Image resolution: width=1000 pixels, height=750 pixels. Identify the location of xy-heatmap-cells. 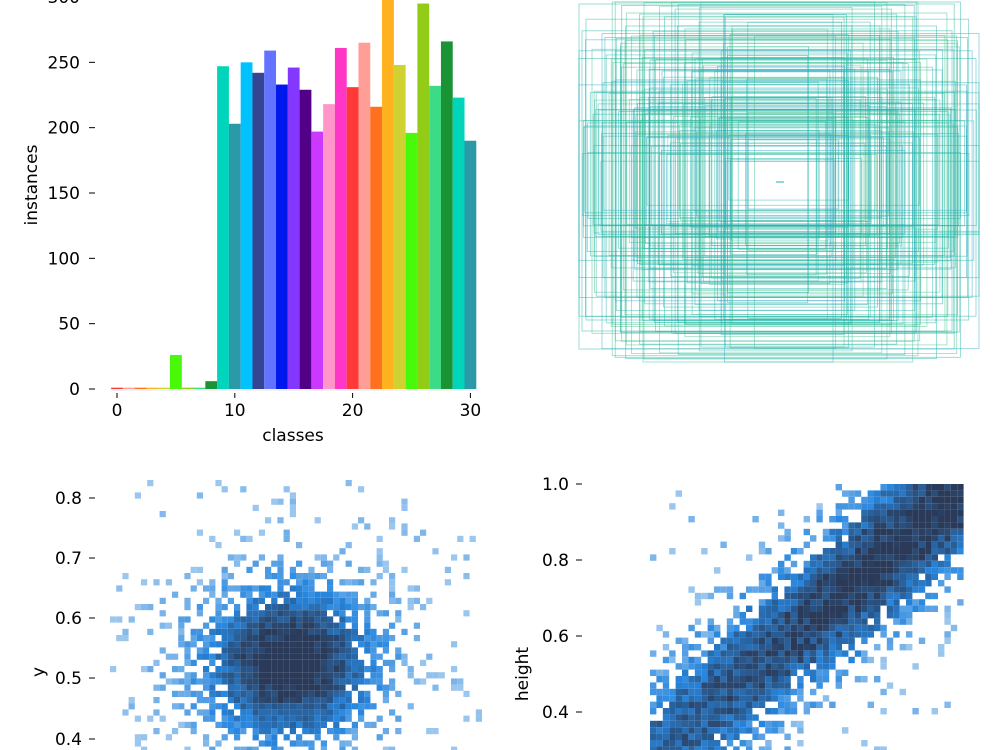
(296, 615).